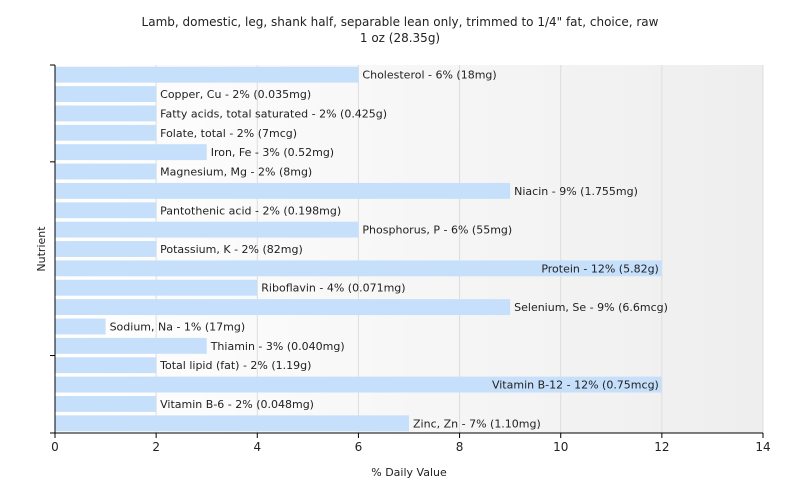 This screenshot has height=500, width=800. What do you see at coordinates (236, 172) in the screenshot?
I see `bar-label: Magnesium, Mg - 2% (8mg)` at bounding box center [236, 172].